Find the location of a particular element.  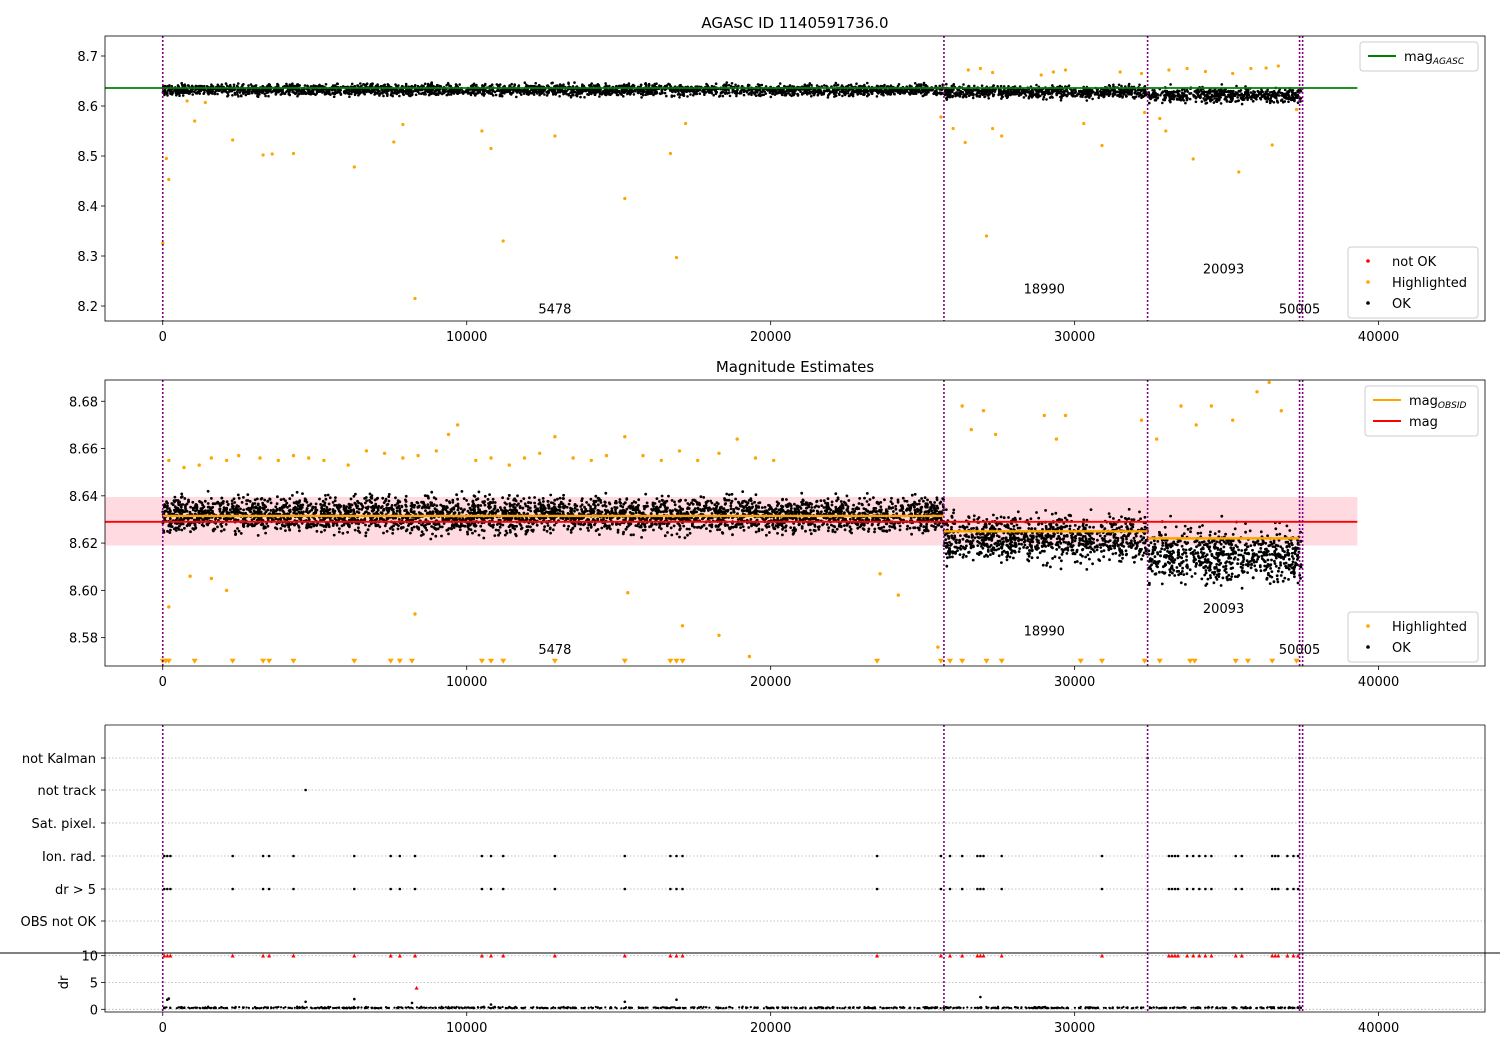

x-tick-label: 20000 is located at coordinates (770, 337).